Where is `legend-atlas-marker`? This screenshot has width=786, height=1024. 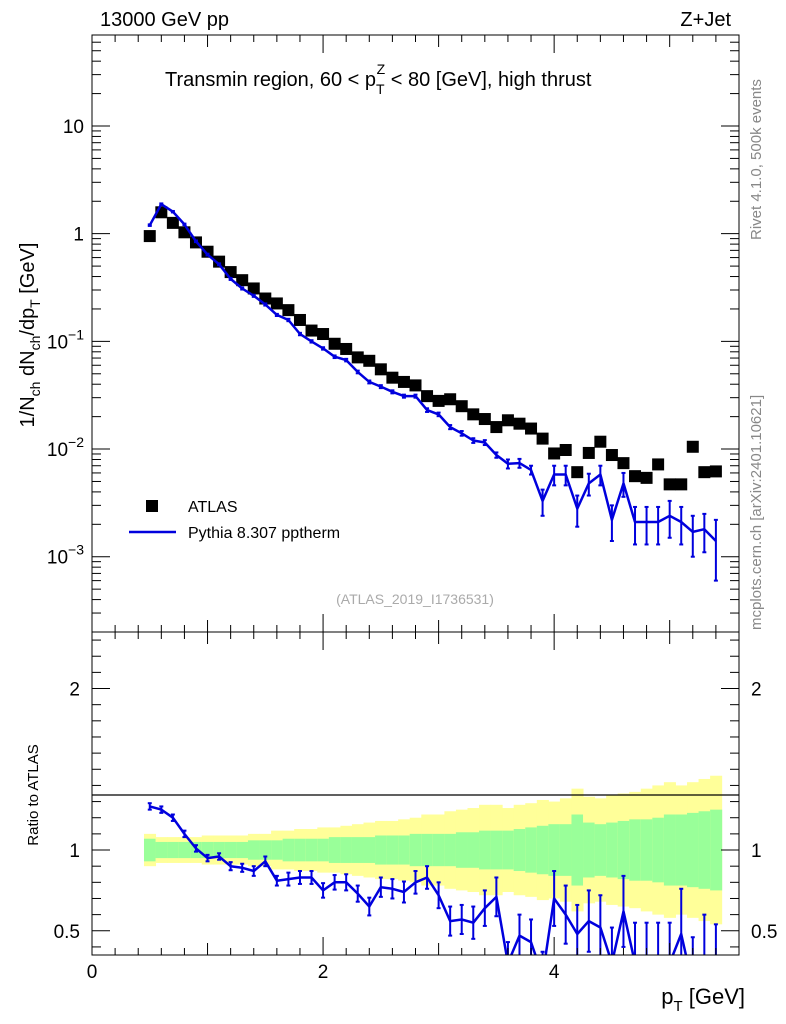 legend-atlas-marker is located at coordinates (152, 506).